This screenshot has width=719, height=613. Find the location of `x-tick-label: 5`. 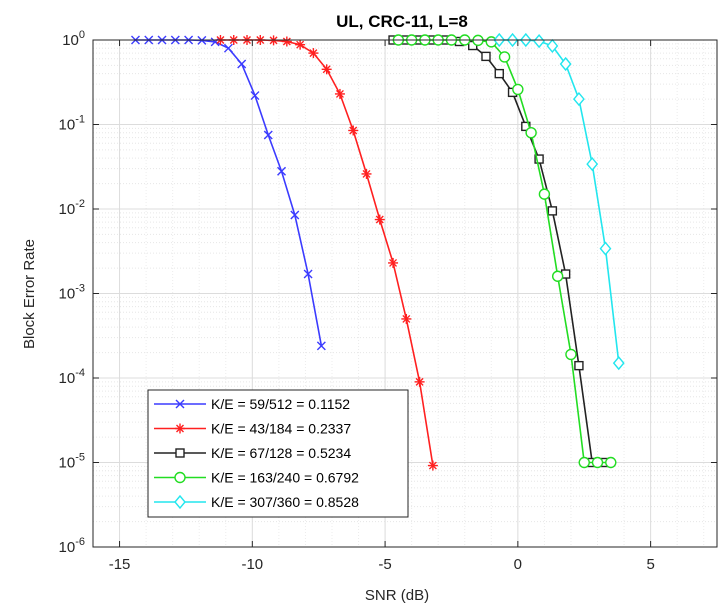

x-tick-label: 5 is located at coordinates (650, 564).